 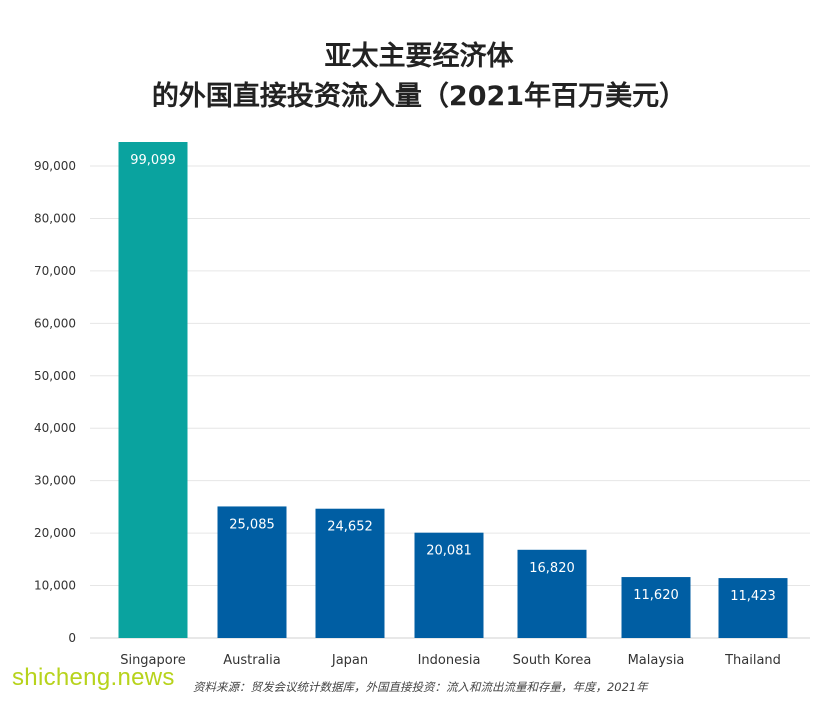 What do you see at coordinates (55, 481) in the screenshot?
I see `y-tick-label: 30,000` at bounding box center [55, 481].